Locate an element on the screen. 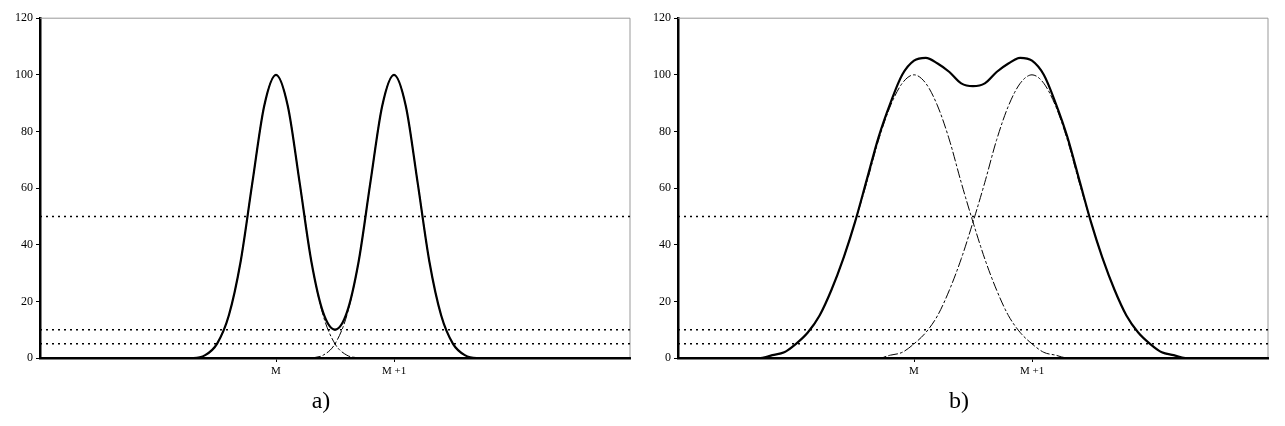 The image size is (1285, 426). text: b) is located at coordinates (959, 399).